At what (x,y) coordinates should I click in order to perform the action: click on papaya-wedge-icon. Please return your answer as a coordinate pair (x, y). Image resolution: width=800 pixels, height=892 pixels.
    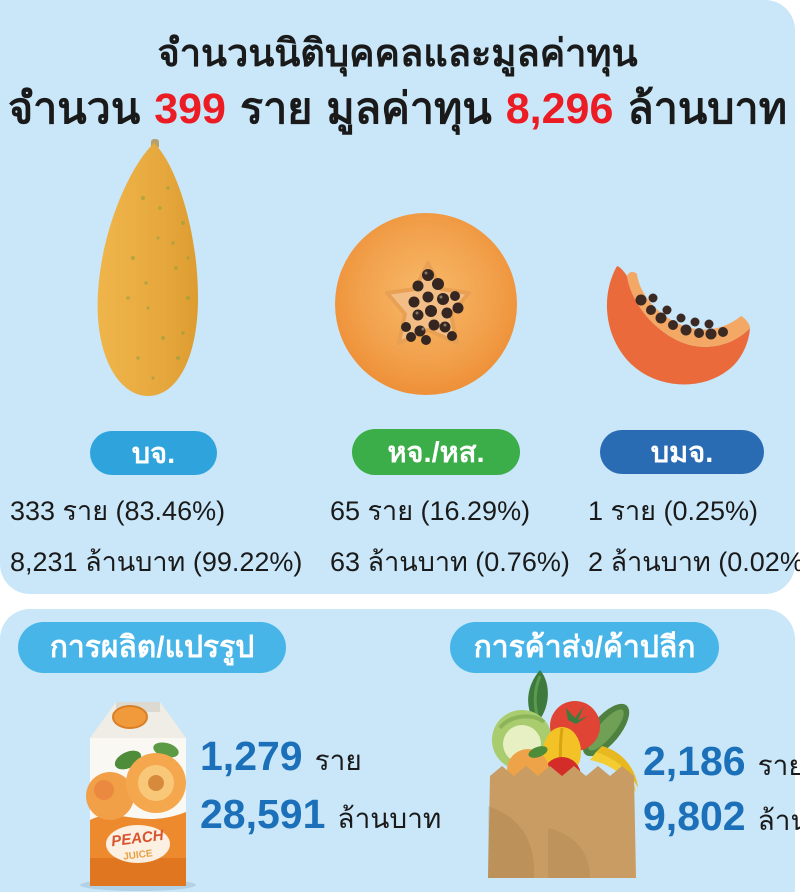
    Looking at the image, I should click on (678, 325).